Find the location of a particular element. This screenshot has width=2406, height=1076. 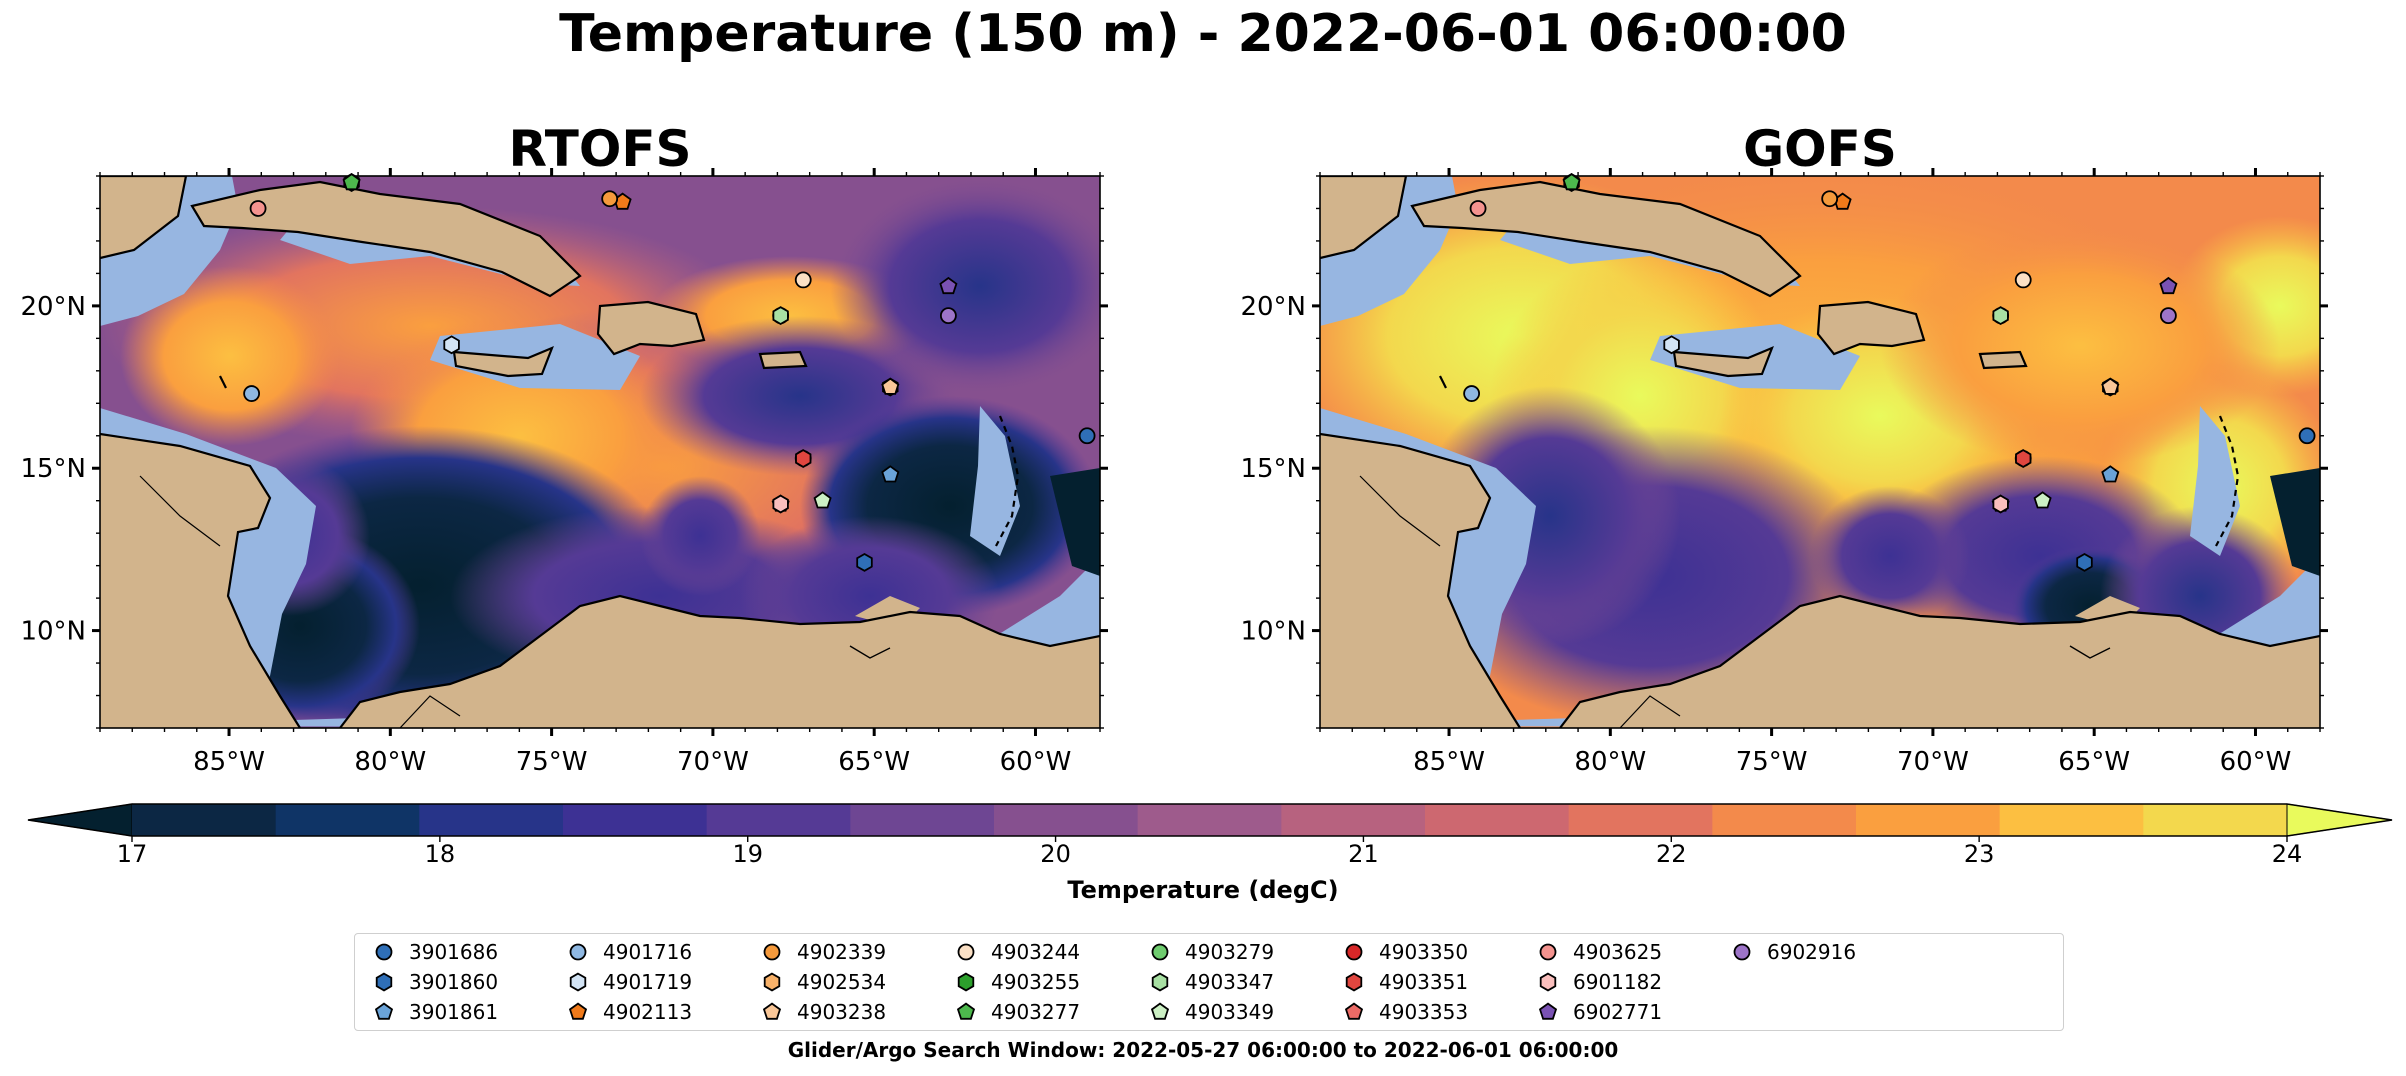

legend-label: 4903351 is located at coordinates (1424, 982).